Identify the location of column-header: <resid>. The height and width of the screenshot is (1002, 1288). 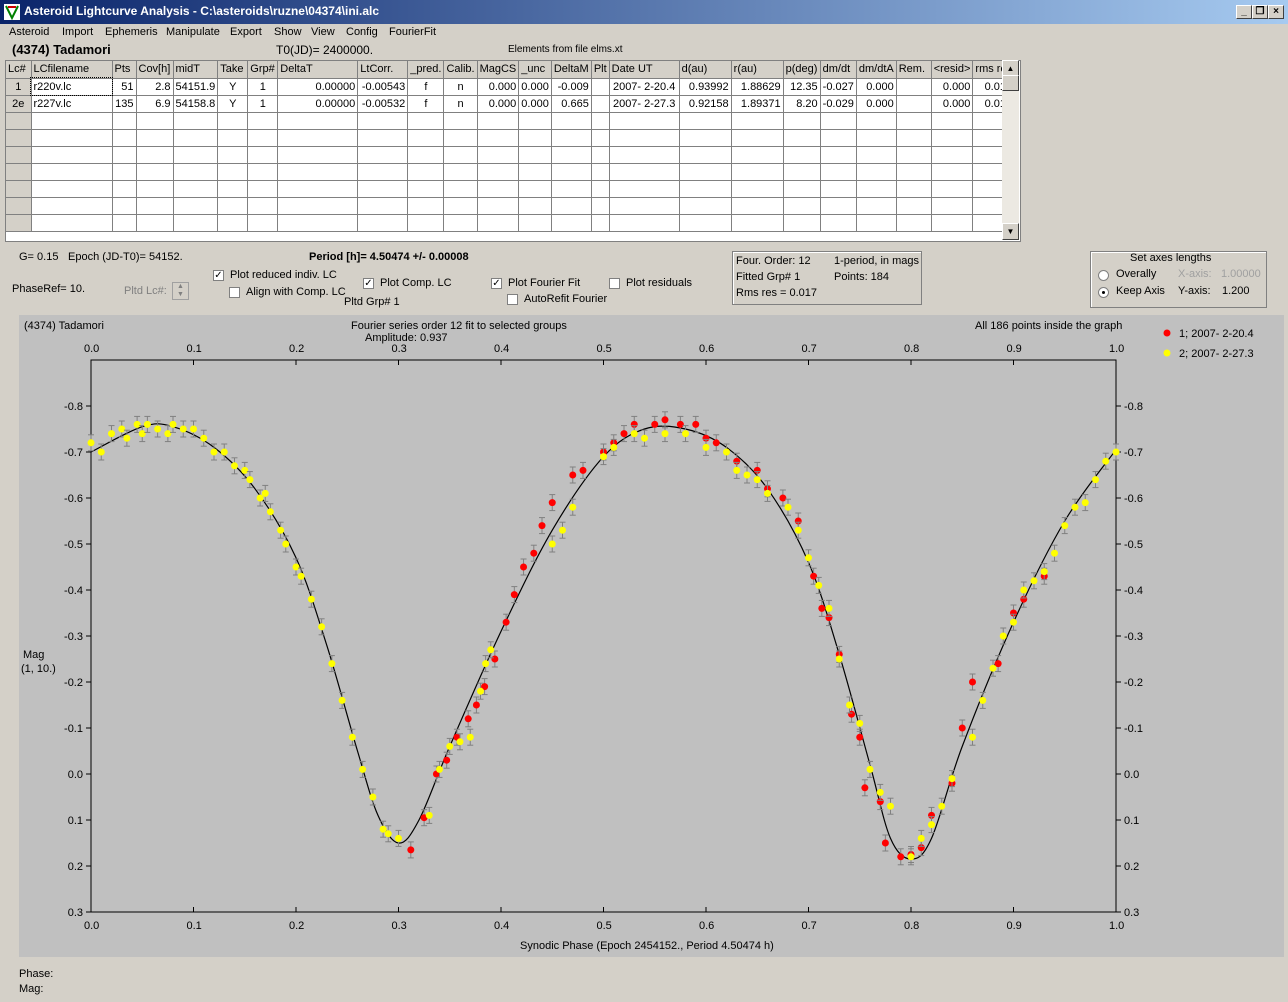
(952, 70).